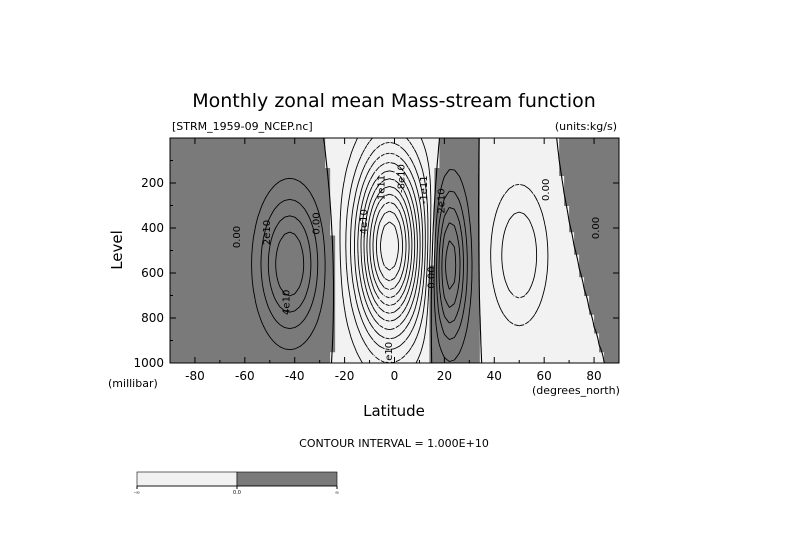 This screenshot has height=558, width=789. I want to click on contour-interval: CONTOUR INTERVAL = 1.000E+10, so click(394, 443).